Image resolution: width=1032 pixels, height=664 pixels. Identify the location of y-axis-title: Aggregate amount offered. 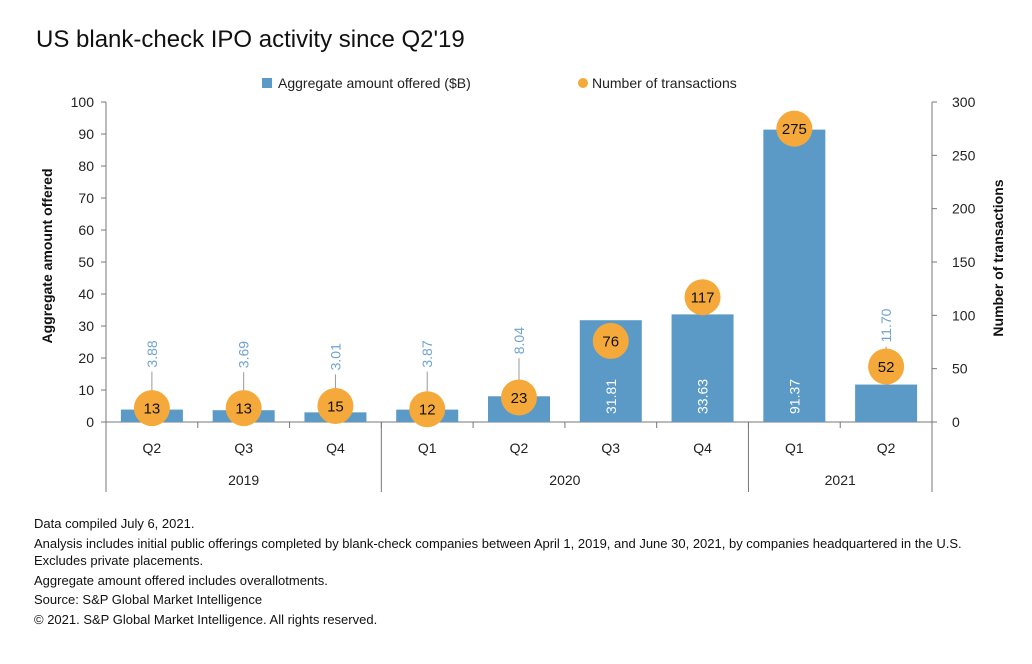
(47, 255).